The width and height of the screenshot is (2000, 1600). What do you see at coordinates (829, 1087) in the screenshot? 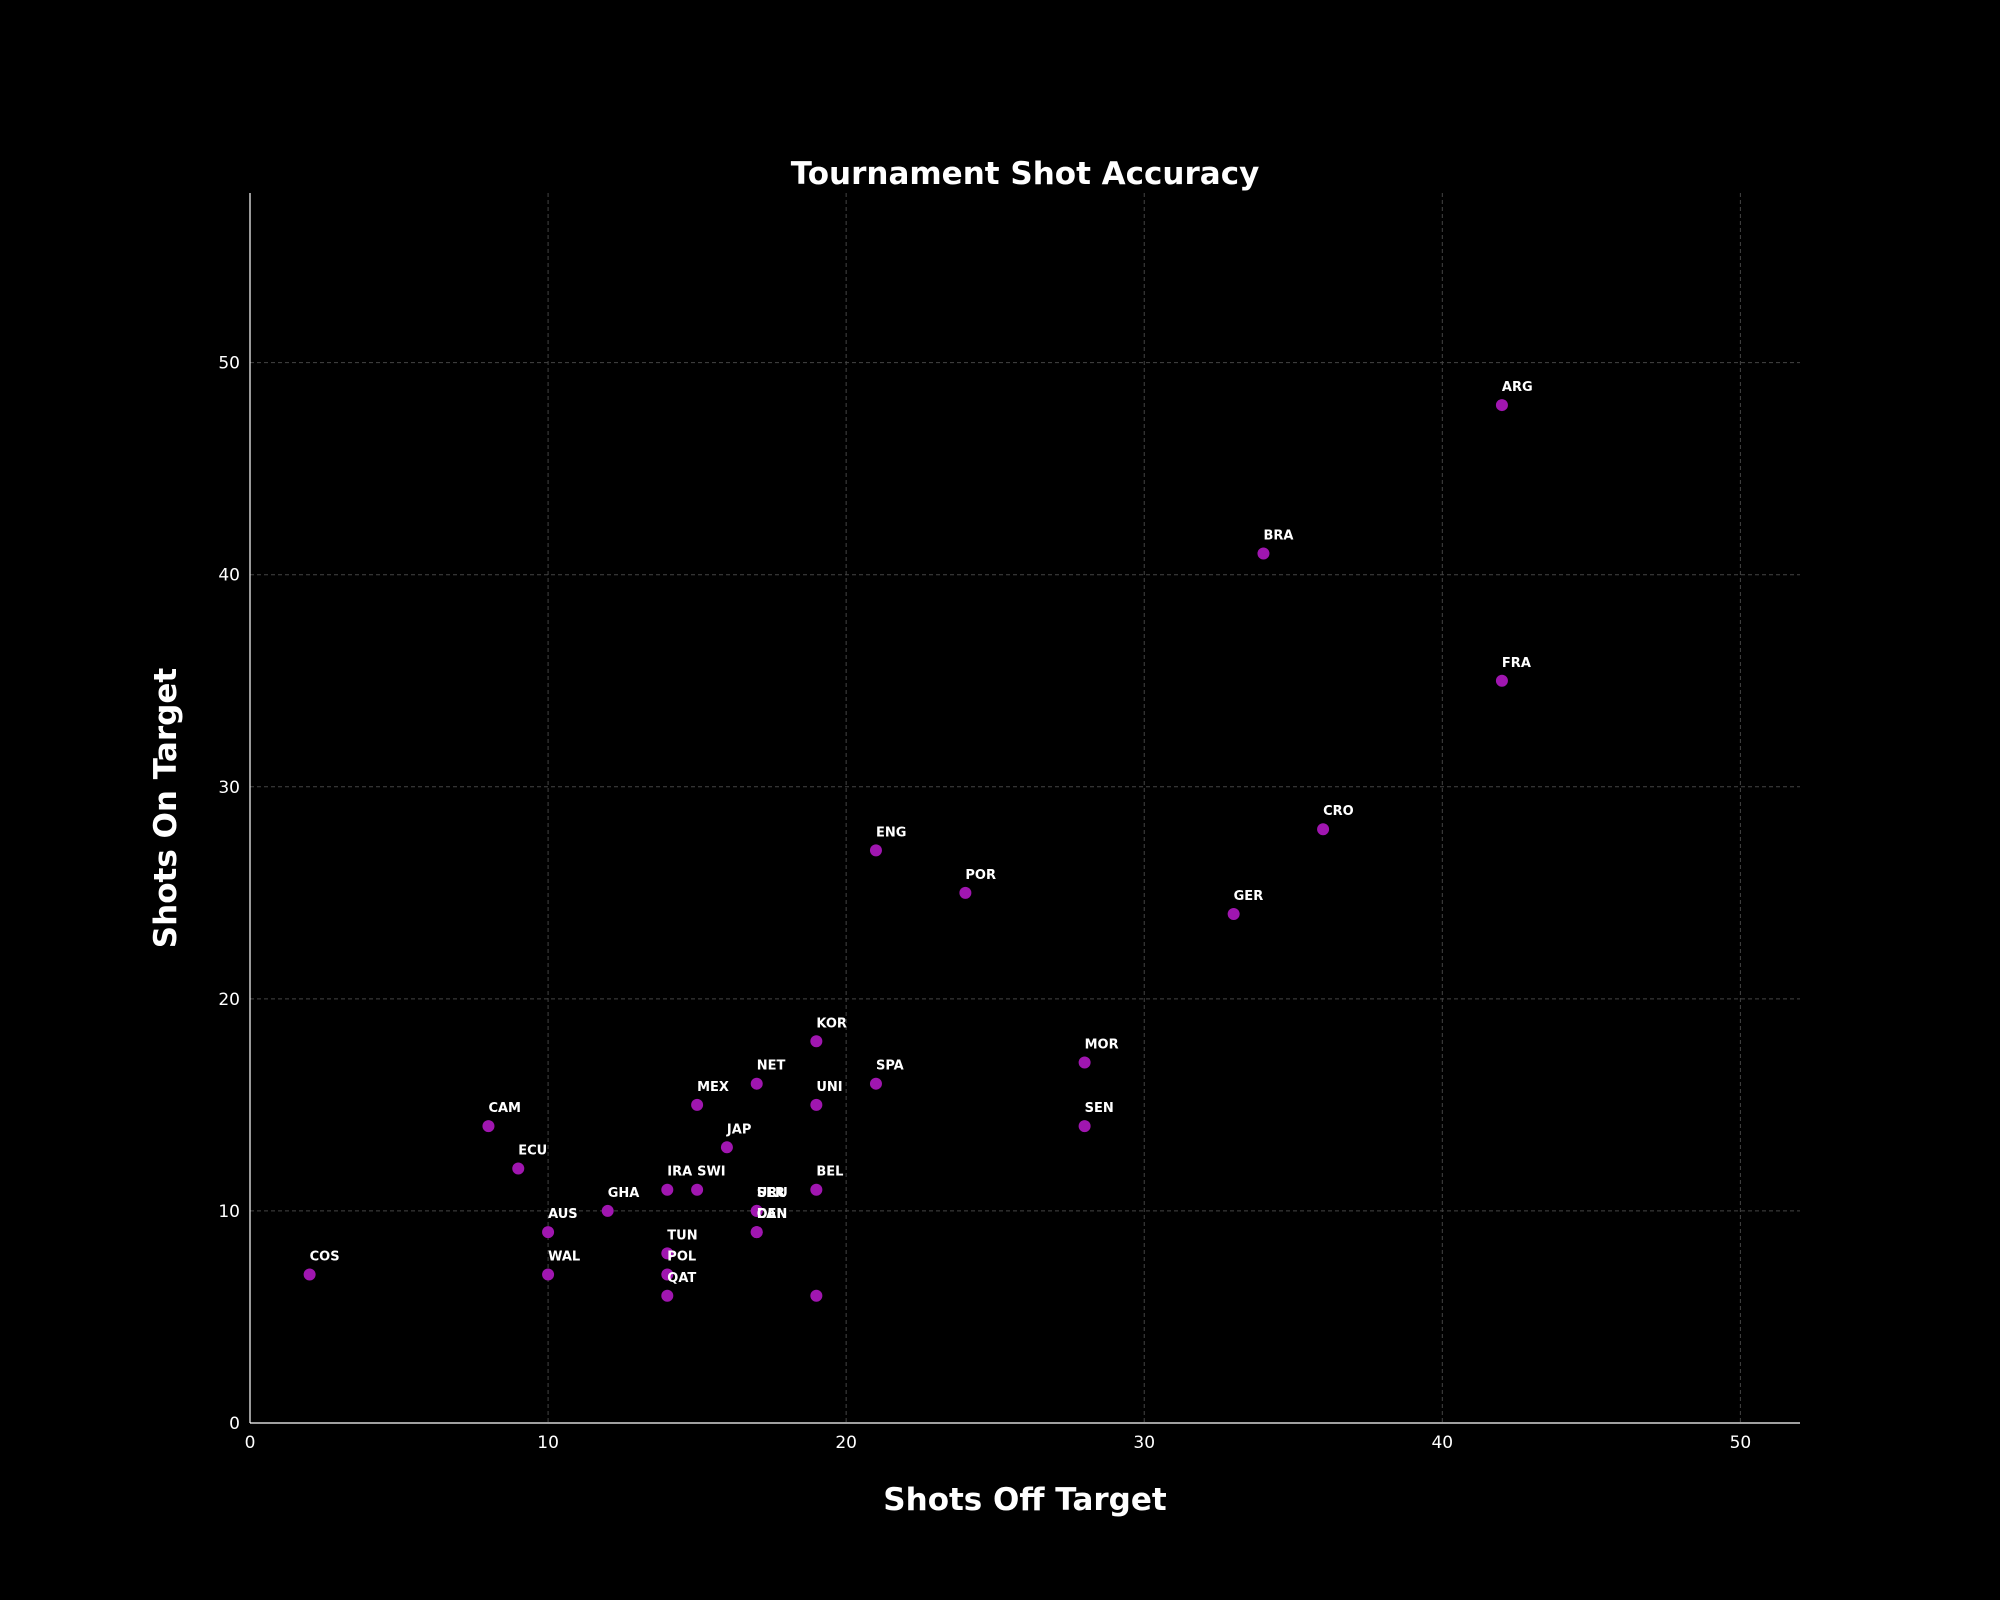
I see `point-label: UNI` at bounding box center [829, 1087].